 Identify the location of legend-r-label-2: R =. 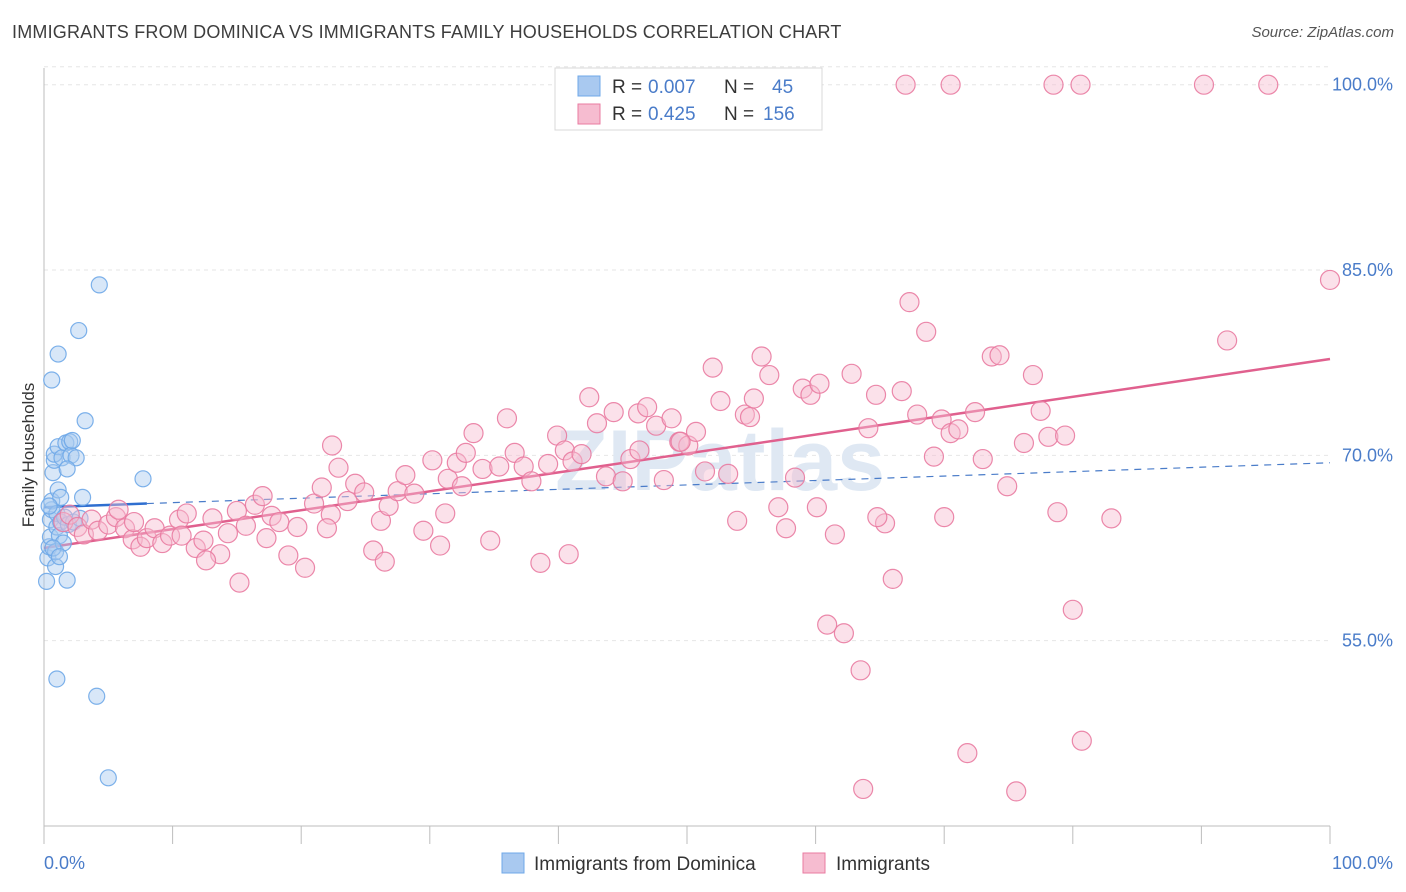
(627, 114).